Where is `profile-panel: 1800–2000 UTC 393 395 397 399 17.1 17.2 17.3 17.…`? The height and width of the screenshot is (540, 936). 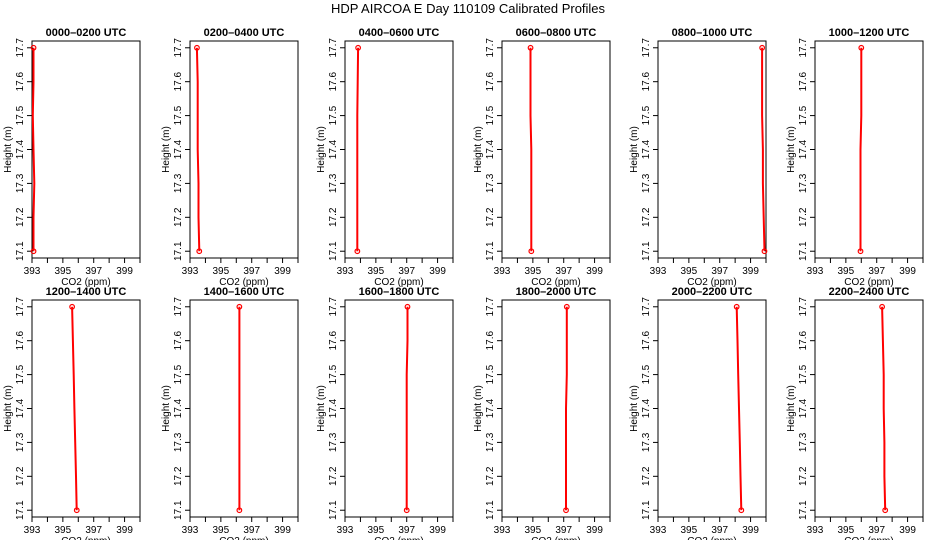
profile-panel: 1800–2000 UTC 393 395 397 399 17.1 17.2 17.3 17.… is located at coordinates (542, 413).